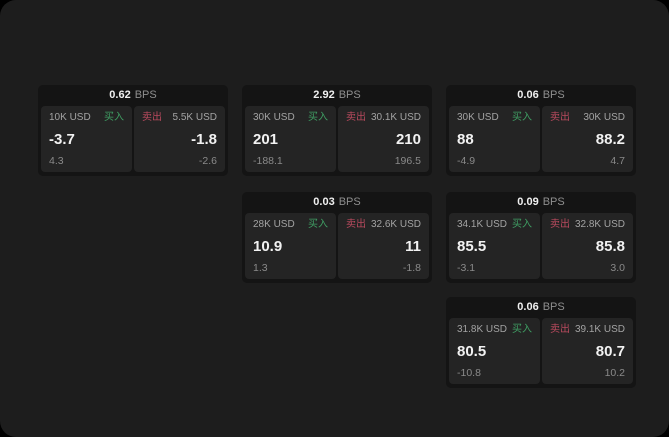 The width and height of the screenshot is (669, 437). What do you see at coordinates (120, 95) in the screenshot?
I see `bps-value: 0.62` at bounding box center [120, 95].